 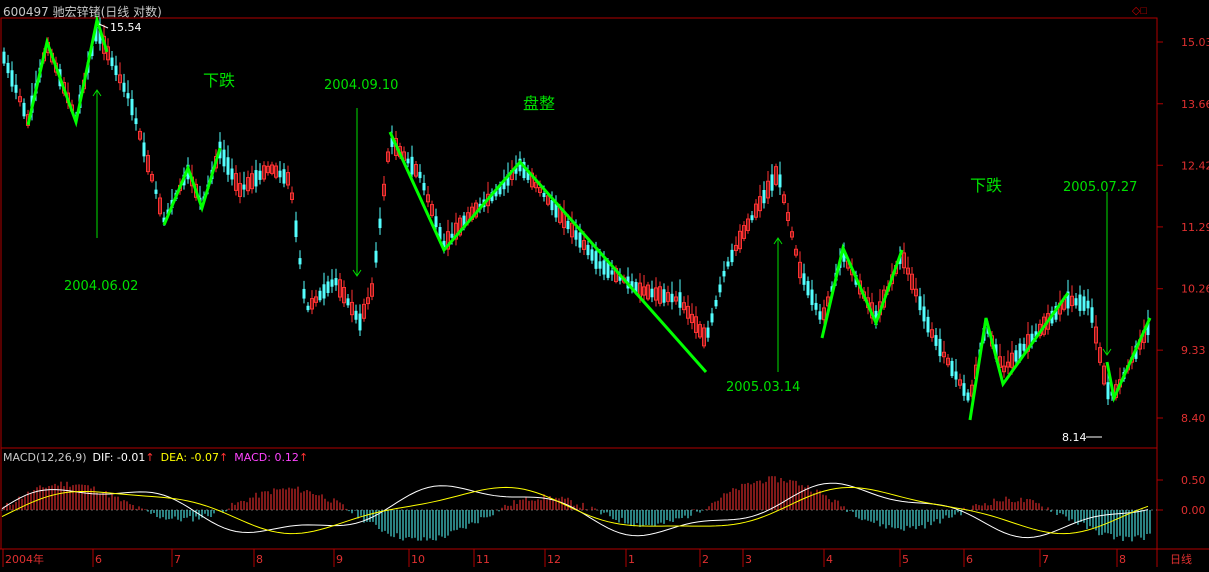 I want to click on date-annotation: 2005.03.14, so click(x=763, y=387).